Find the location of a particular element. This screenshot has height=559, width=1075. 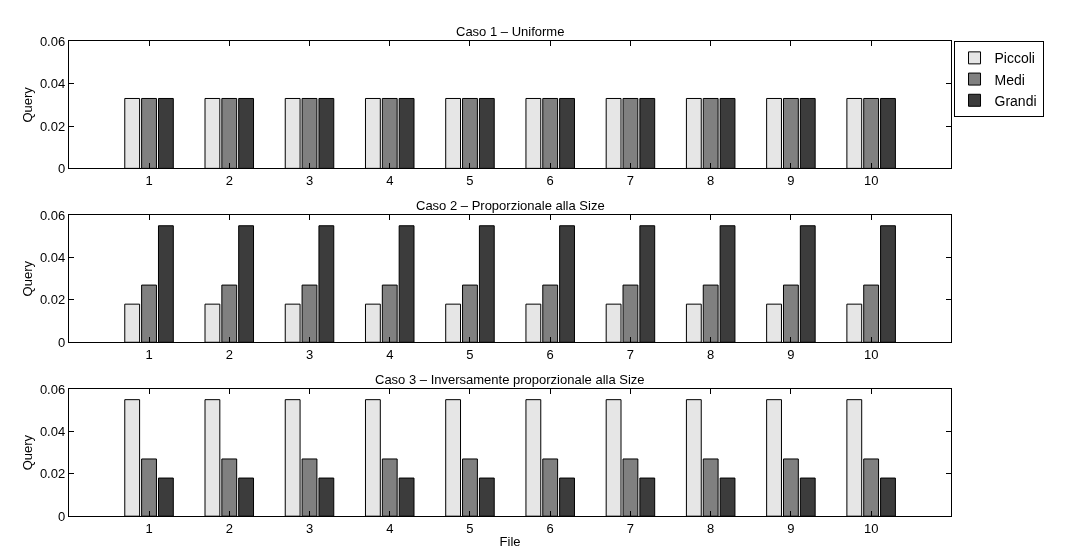

legend-label: Medi is located at coordinates (1009, 79).